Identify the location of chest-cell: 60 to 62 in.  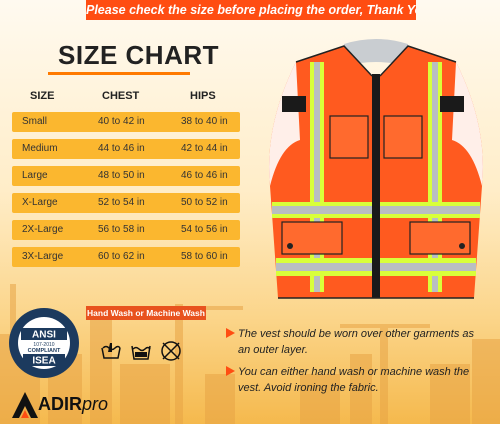
(121, 256).